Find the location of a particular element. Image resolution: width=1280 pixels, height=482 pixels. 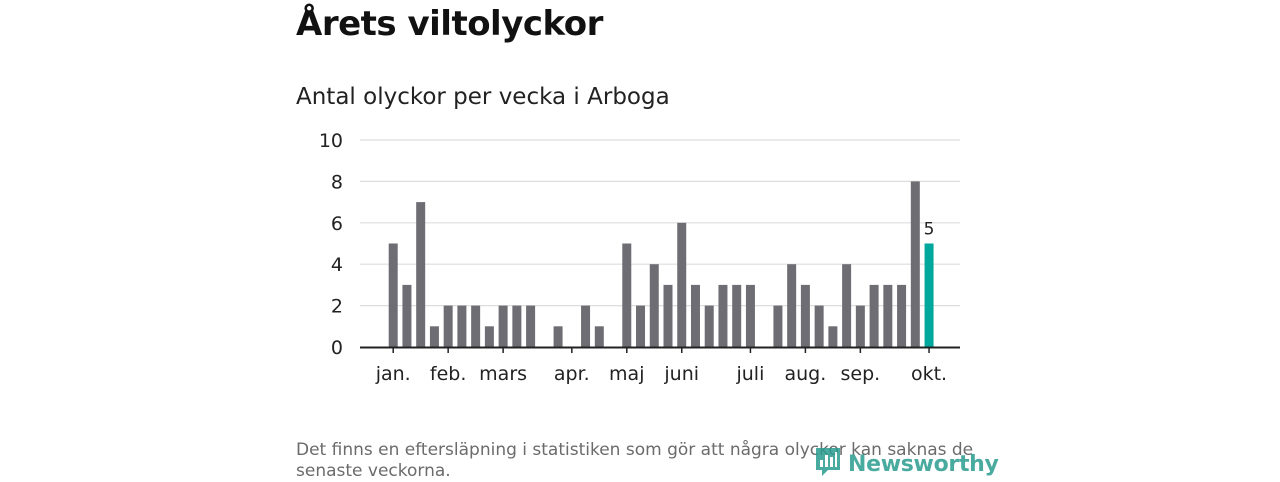

x-tick-label: okt. is located at coordinates (929, 374).